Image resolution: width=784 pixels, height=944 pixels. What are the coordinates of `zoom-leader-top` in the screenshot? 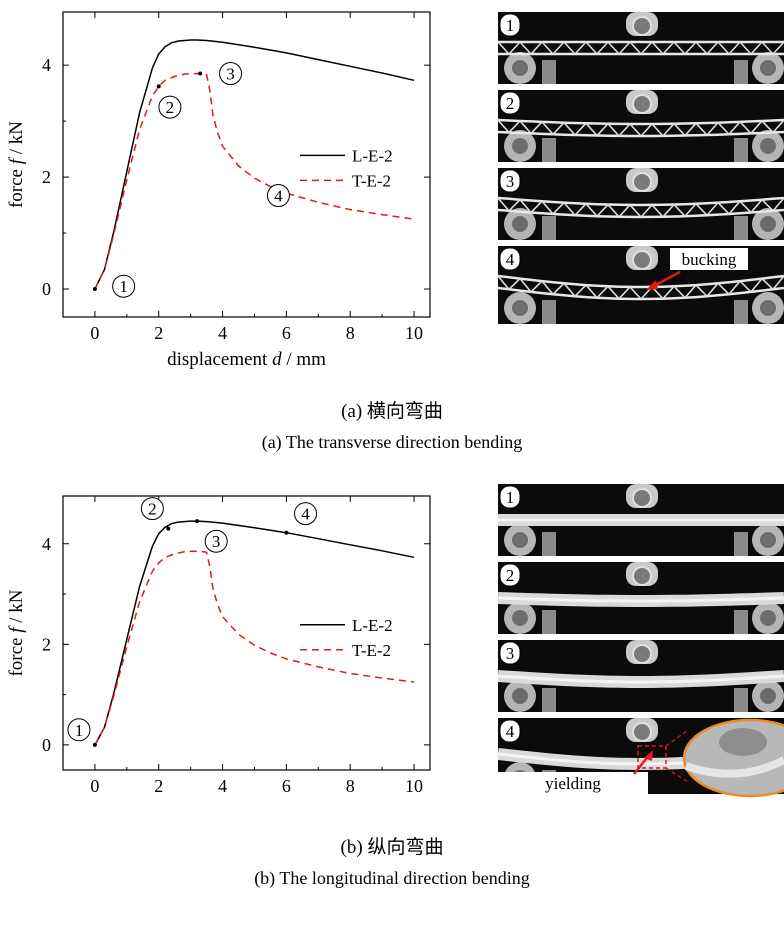 It's located at (677, 738).